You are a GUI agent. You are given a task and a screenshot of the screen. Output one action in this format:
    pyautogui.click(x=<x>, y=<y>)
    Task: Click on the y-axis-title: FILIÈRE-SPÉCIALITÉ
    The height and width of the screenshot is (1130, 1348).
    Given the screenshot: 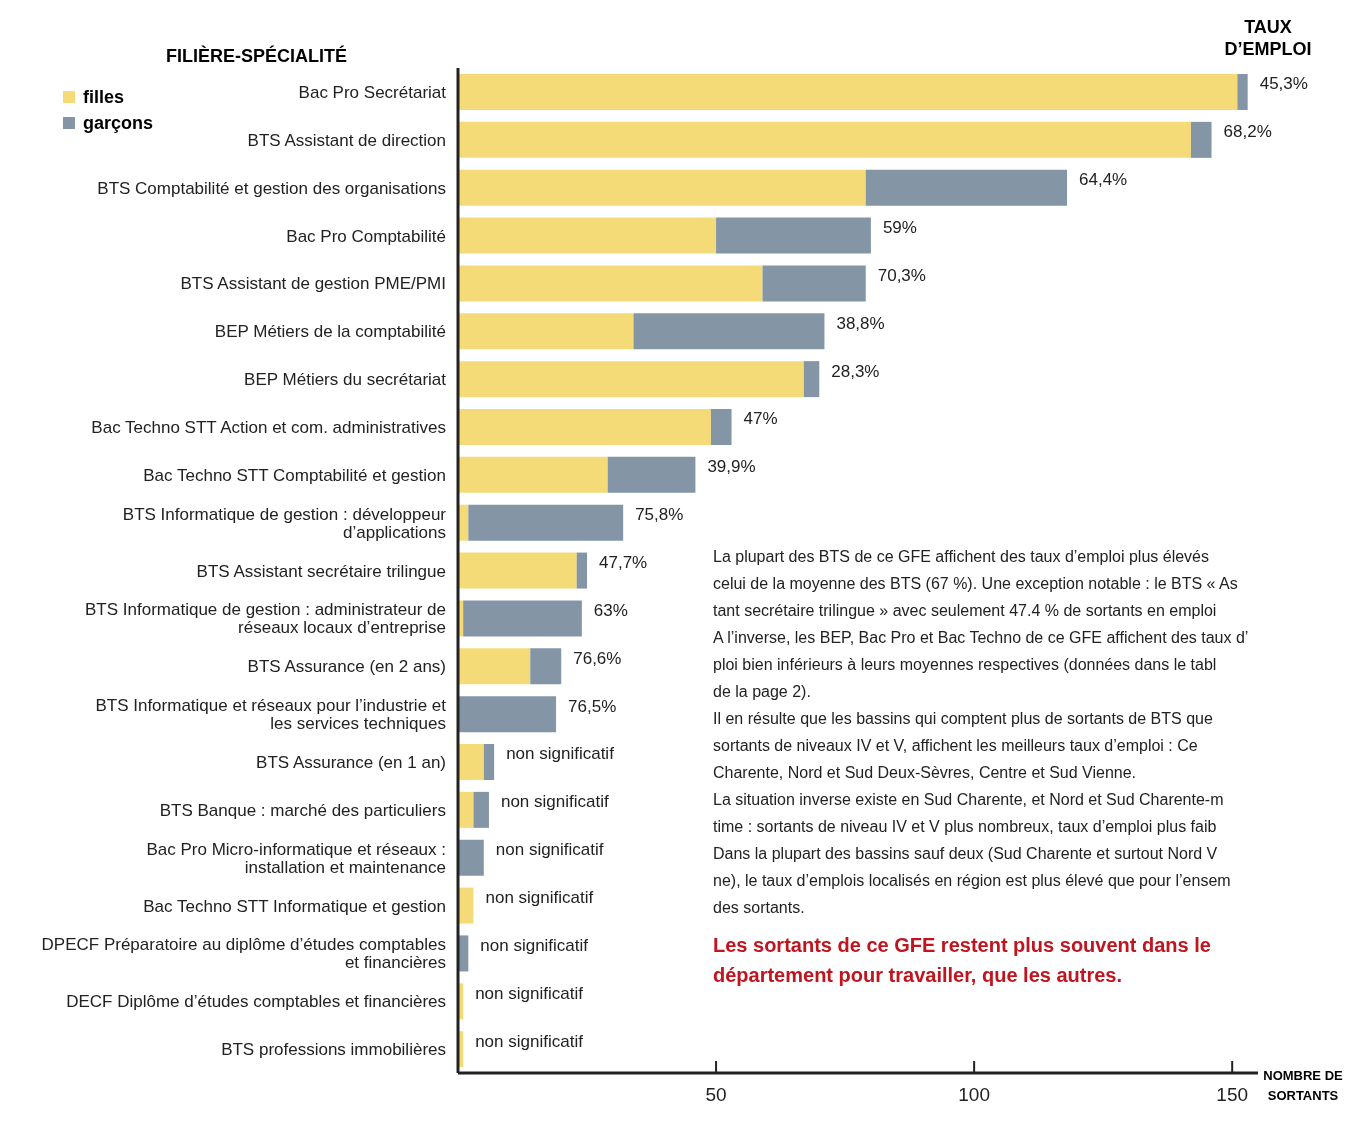 What is the action you would take?
    pyautogui.click(x=257, y=56)
    